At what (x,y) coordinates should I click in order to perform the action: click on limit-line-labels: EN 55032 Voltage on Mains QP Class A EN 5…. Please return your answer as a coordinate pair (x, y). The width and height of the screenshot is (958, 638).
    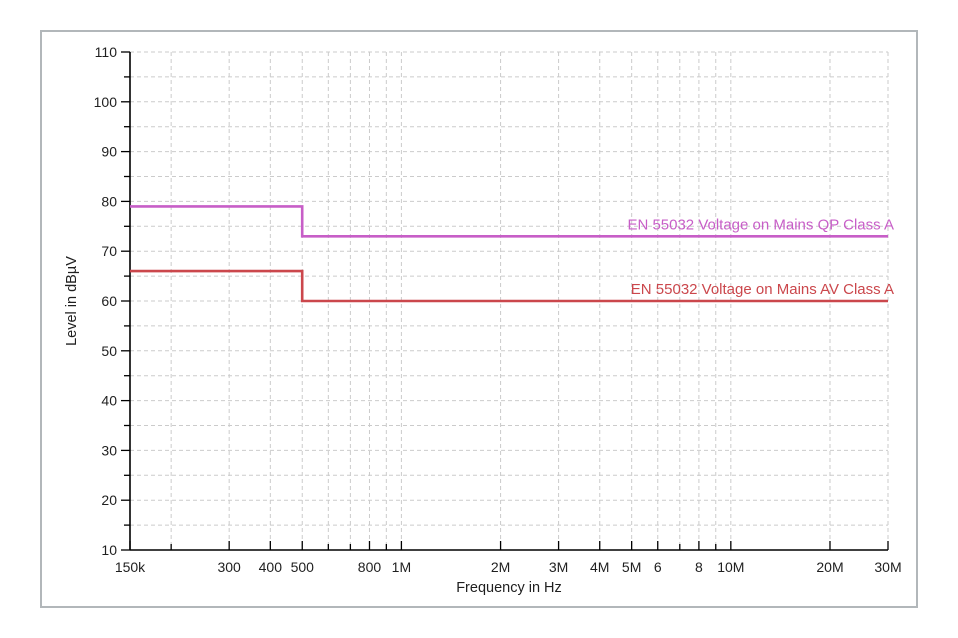
    Looking at the image, I should click on (760, 257).